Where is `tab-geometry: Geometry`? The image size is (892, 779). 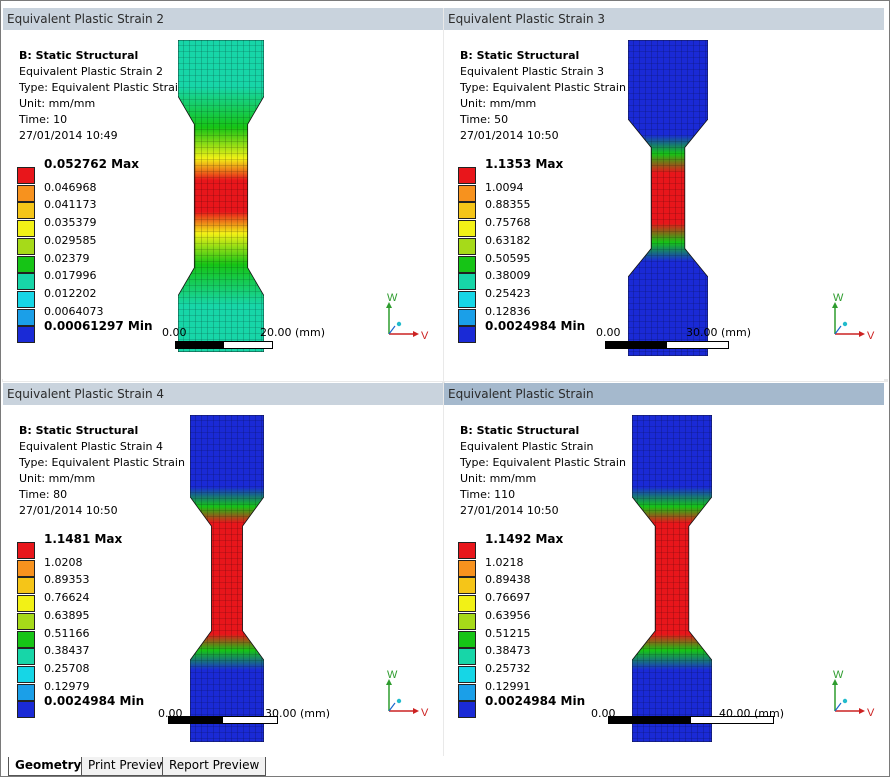
tab-geometry: Geometry is located at coordinates (48, 766).